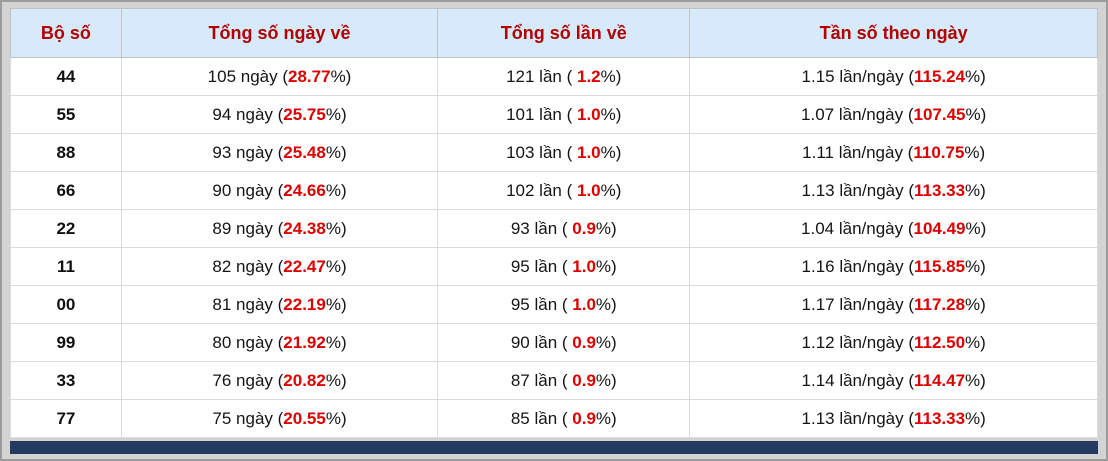  Describe the element at coordinates (857, 266) in the screenshot. I see `freq-text: 1.16 lần/ngày (` at that location.